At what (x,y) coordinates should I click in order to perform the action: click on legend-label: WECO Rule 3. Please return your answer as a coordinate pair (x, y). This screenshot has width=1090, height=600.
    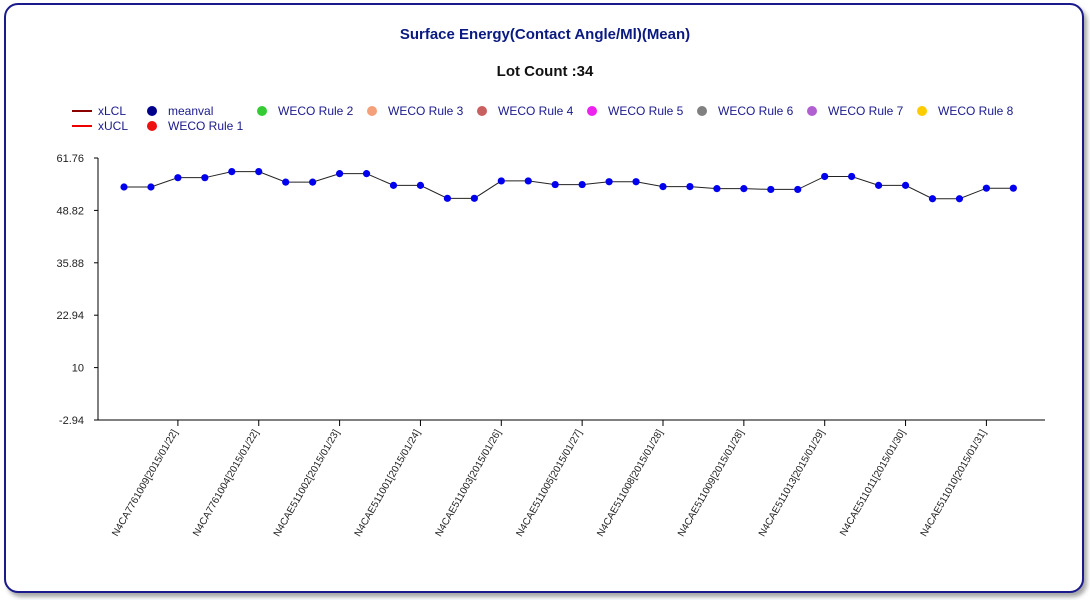
    Looking at the image, I should click on (426, 111).